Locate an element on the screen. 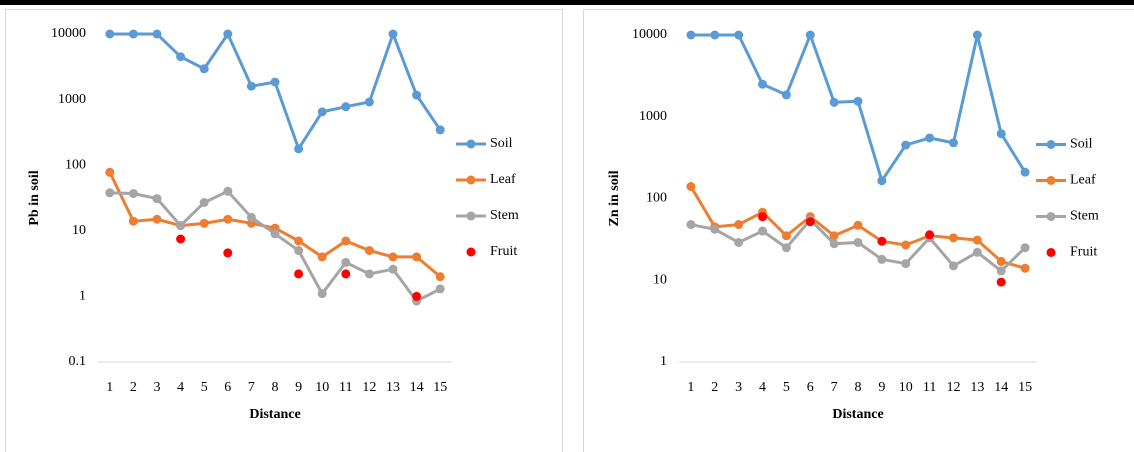  y-axis-label: Zn in soil is located at coordinates (614, 198).